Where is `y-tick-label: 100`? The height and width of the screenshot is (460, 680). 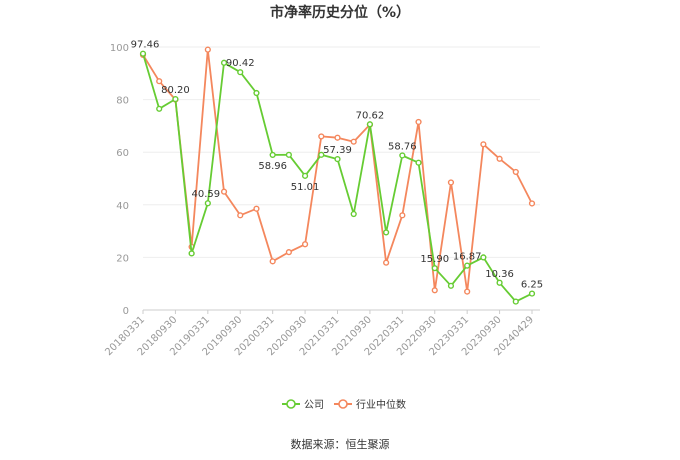 y-tick-label: 100 is located at coordinates (119, 48).